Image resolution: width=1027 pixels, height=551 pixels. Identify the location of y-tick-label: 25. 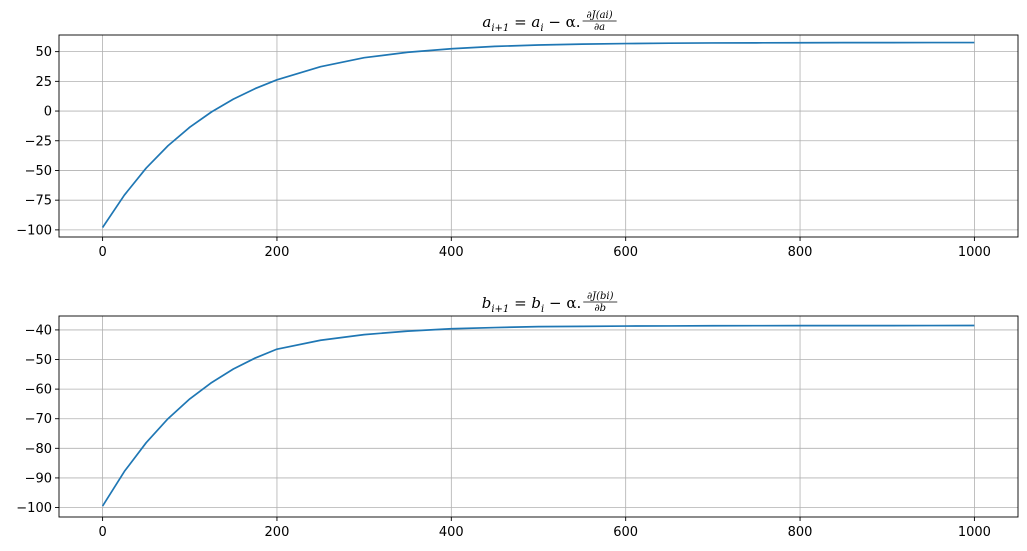
(43, 82).